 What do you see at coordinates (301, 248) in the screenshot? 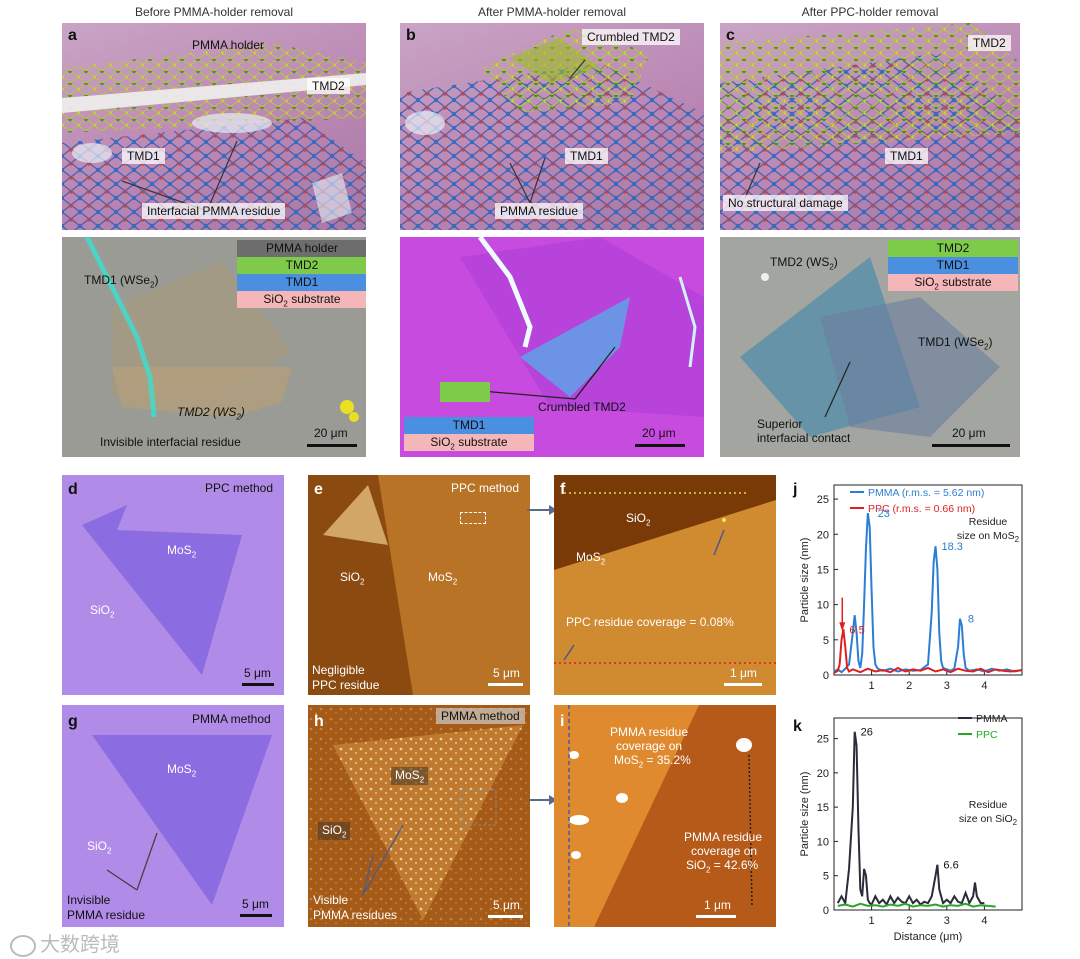
I see `layer-pmma-holder: PMMA holder` at bounding box center [301, 248].